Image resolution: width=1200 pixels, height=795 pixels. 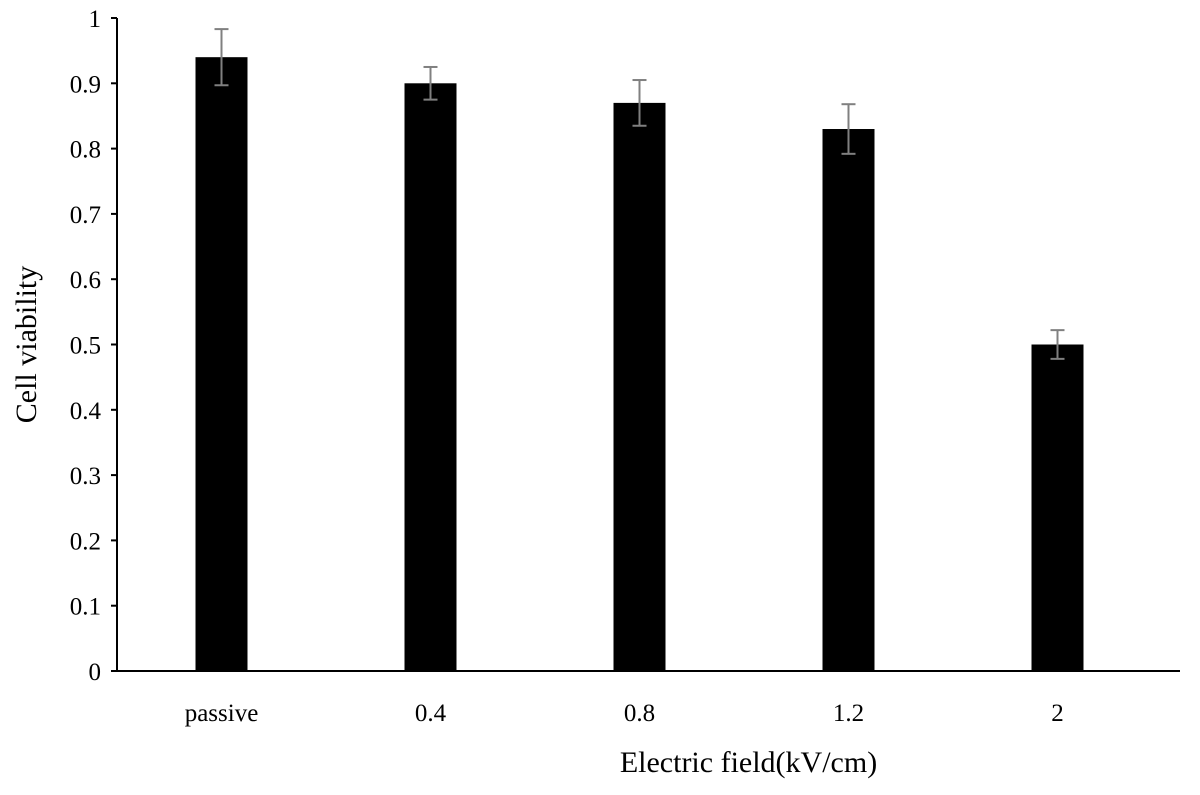 What do you see at coordinates (85, 280) in the screenshot?
I see `y-tick-label: 0.6` at bounding box center [85, 280].